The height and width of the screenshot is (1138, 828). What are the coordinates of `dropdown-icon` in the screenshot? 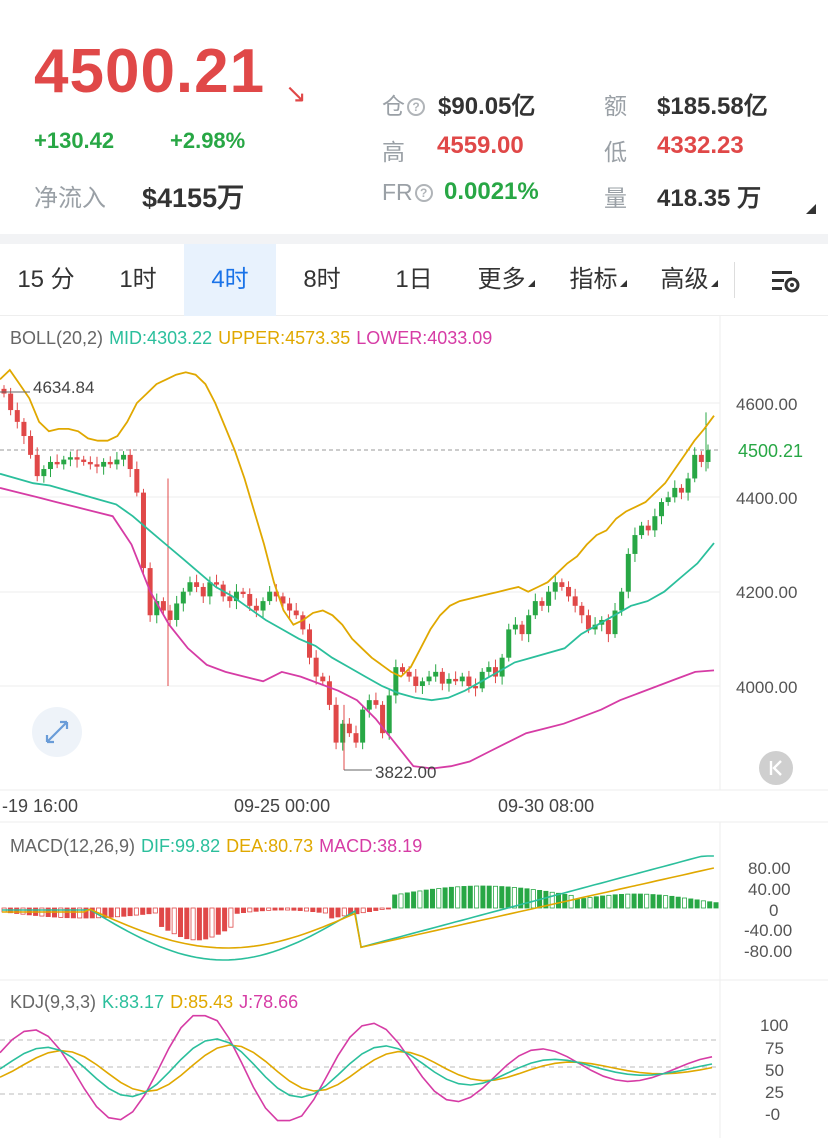 It's located at (714, 283).